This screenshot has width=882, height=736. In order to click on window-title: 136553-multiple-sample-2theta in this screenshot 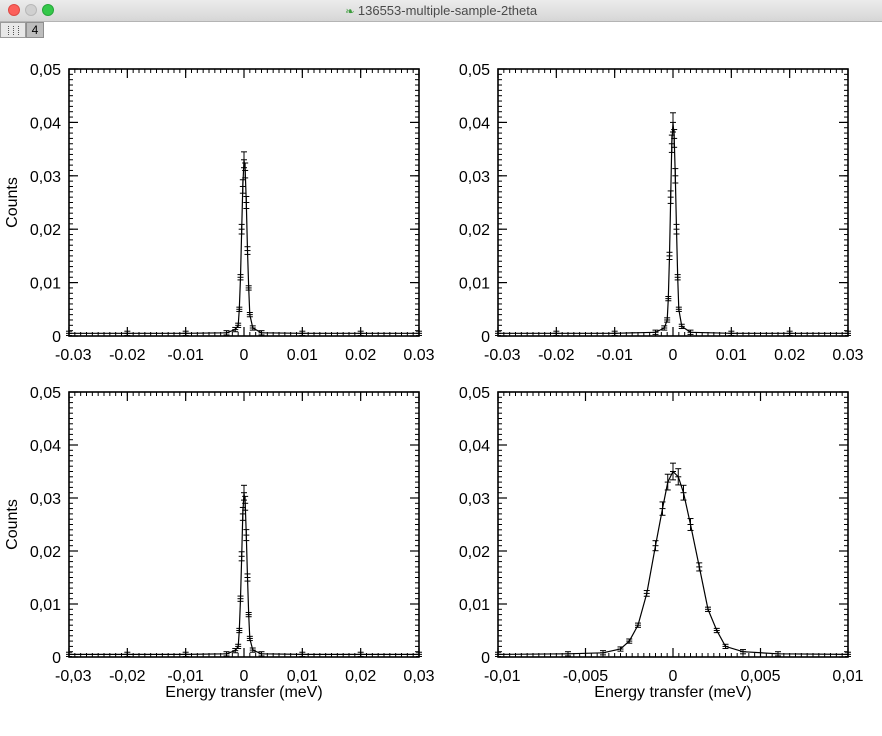, I will do `click(447, 10)`.